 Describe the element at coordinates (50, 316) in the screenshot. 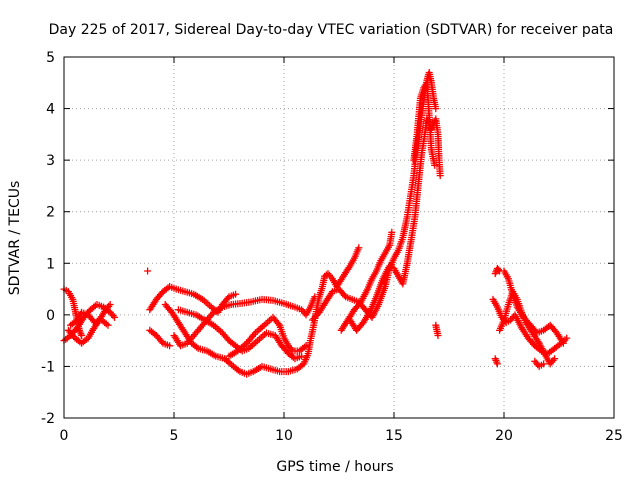

I see `y-tick-label: 0` at that location.